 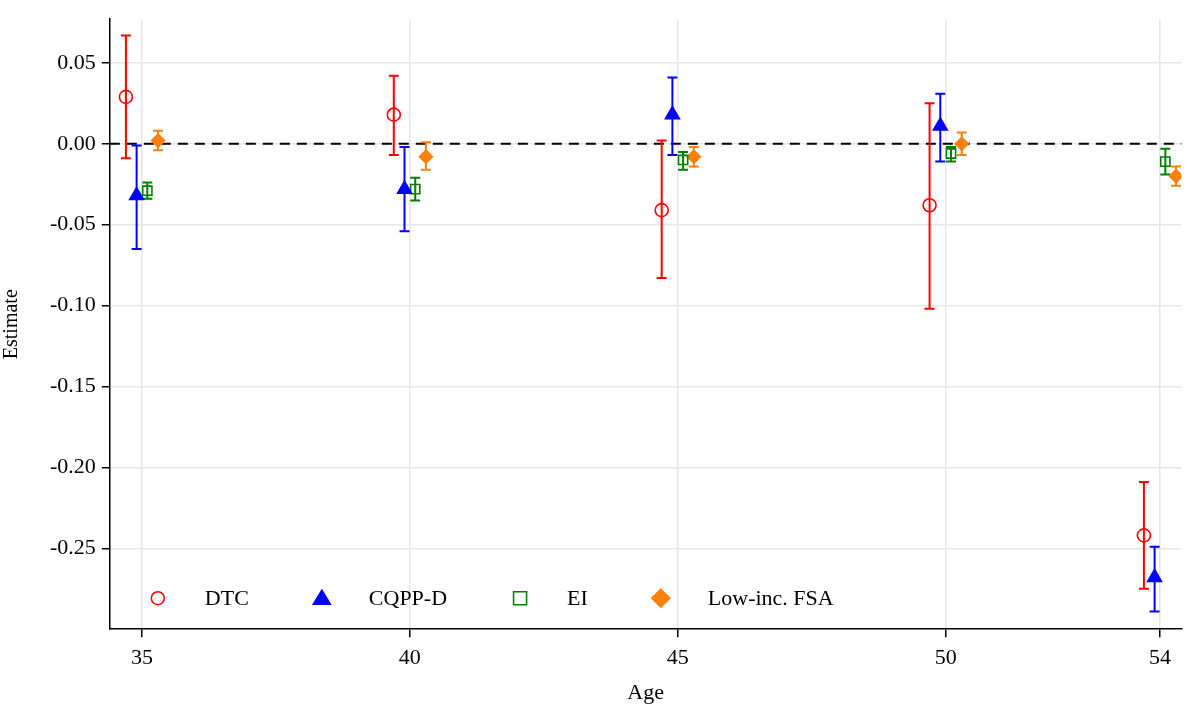 What do you see at coordinates (770, 597) in the screenshot?
I see `legend-label: Low-inc. FSA` at bounding box center [770, 597].